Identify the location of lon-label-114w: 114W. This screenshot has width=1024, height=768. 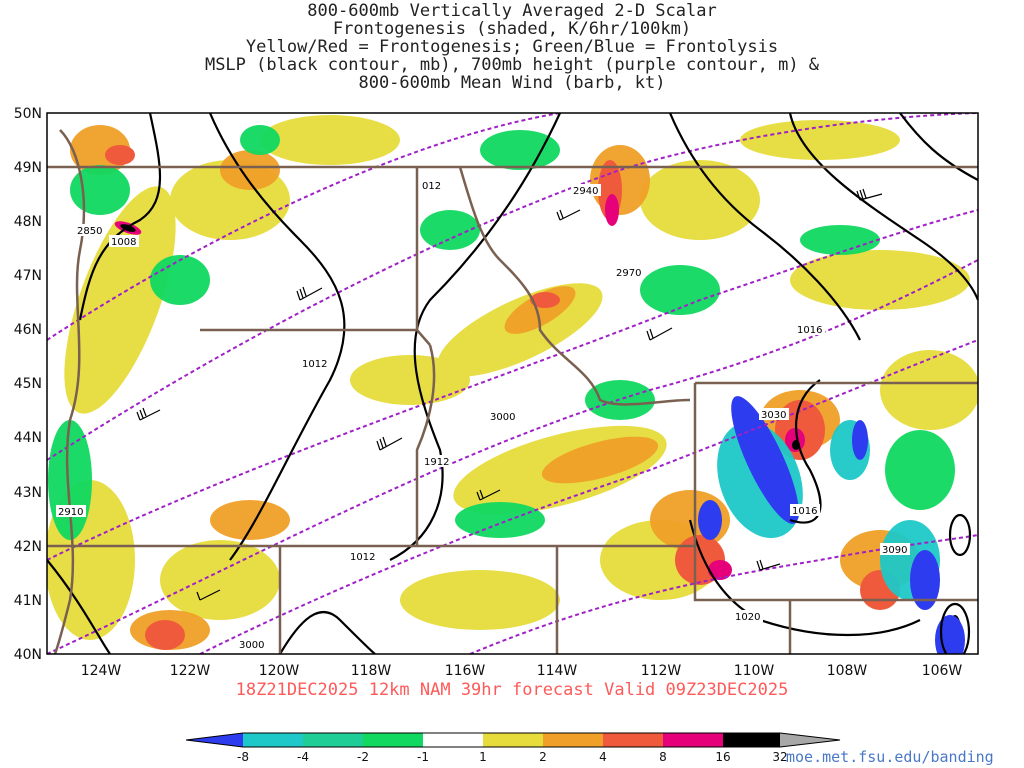
(557, 671).